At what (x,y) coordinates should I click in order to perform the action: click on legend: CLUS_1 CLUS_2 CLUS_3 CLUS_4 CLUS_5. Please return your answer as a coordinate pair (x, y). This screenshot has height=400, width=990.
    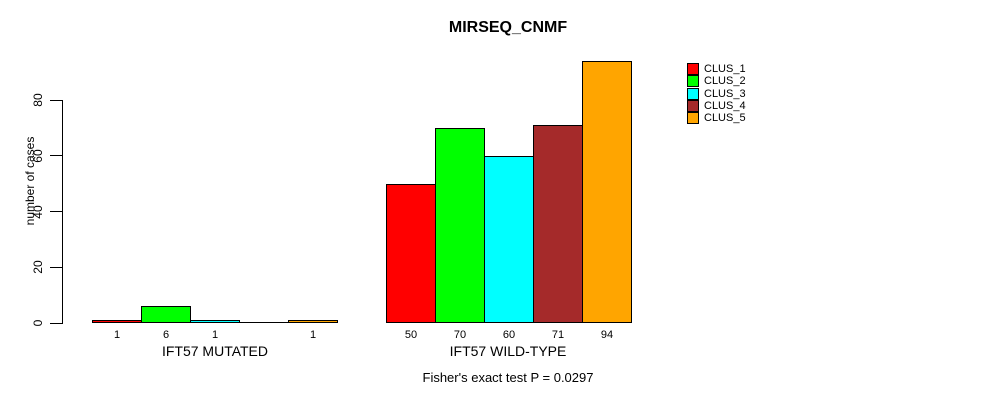
    Looking at the image, I should click on (716, 94).